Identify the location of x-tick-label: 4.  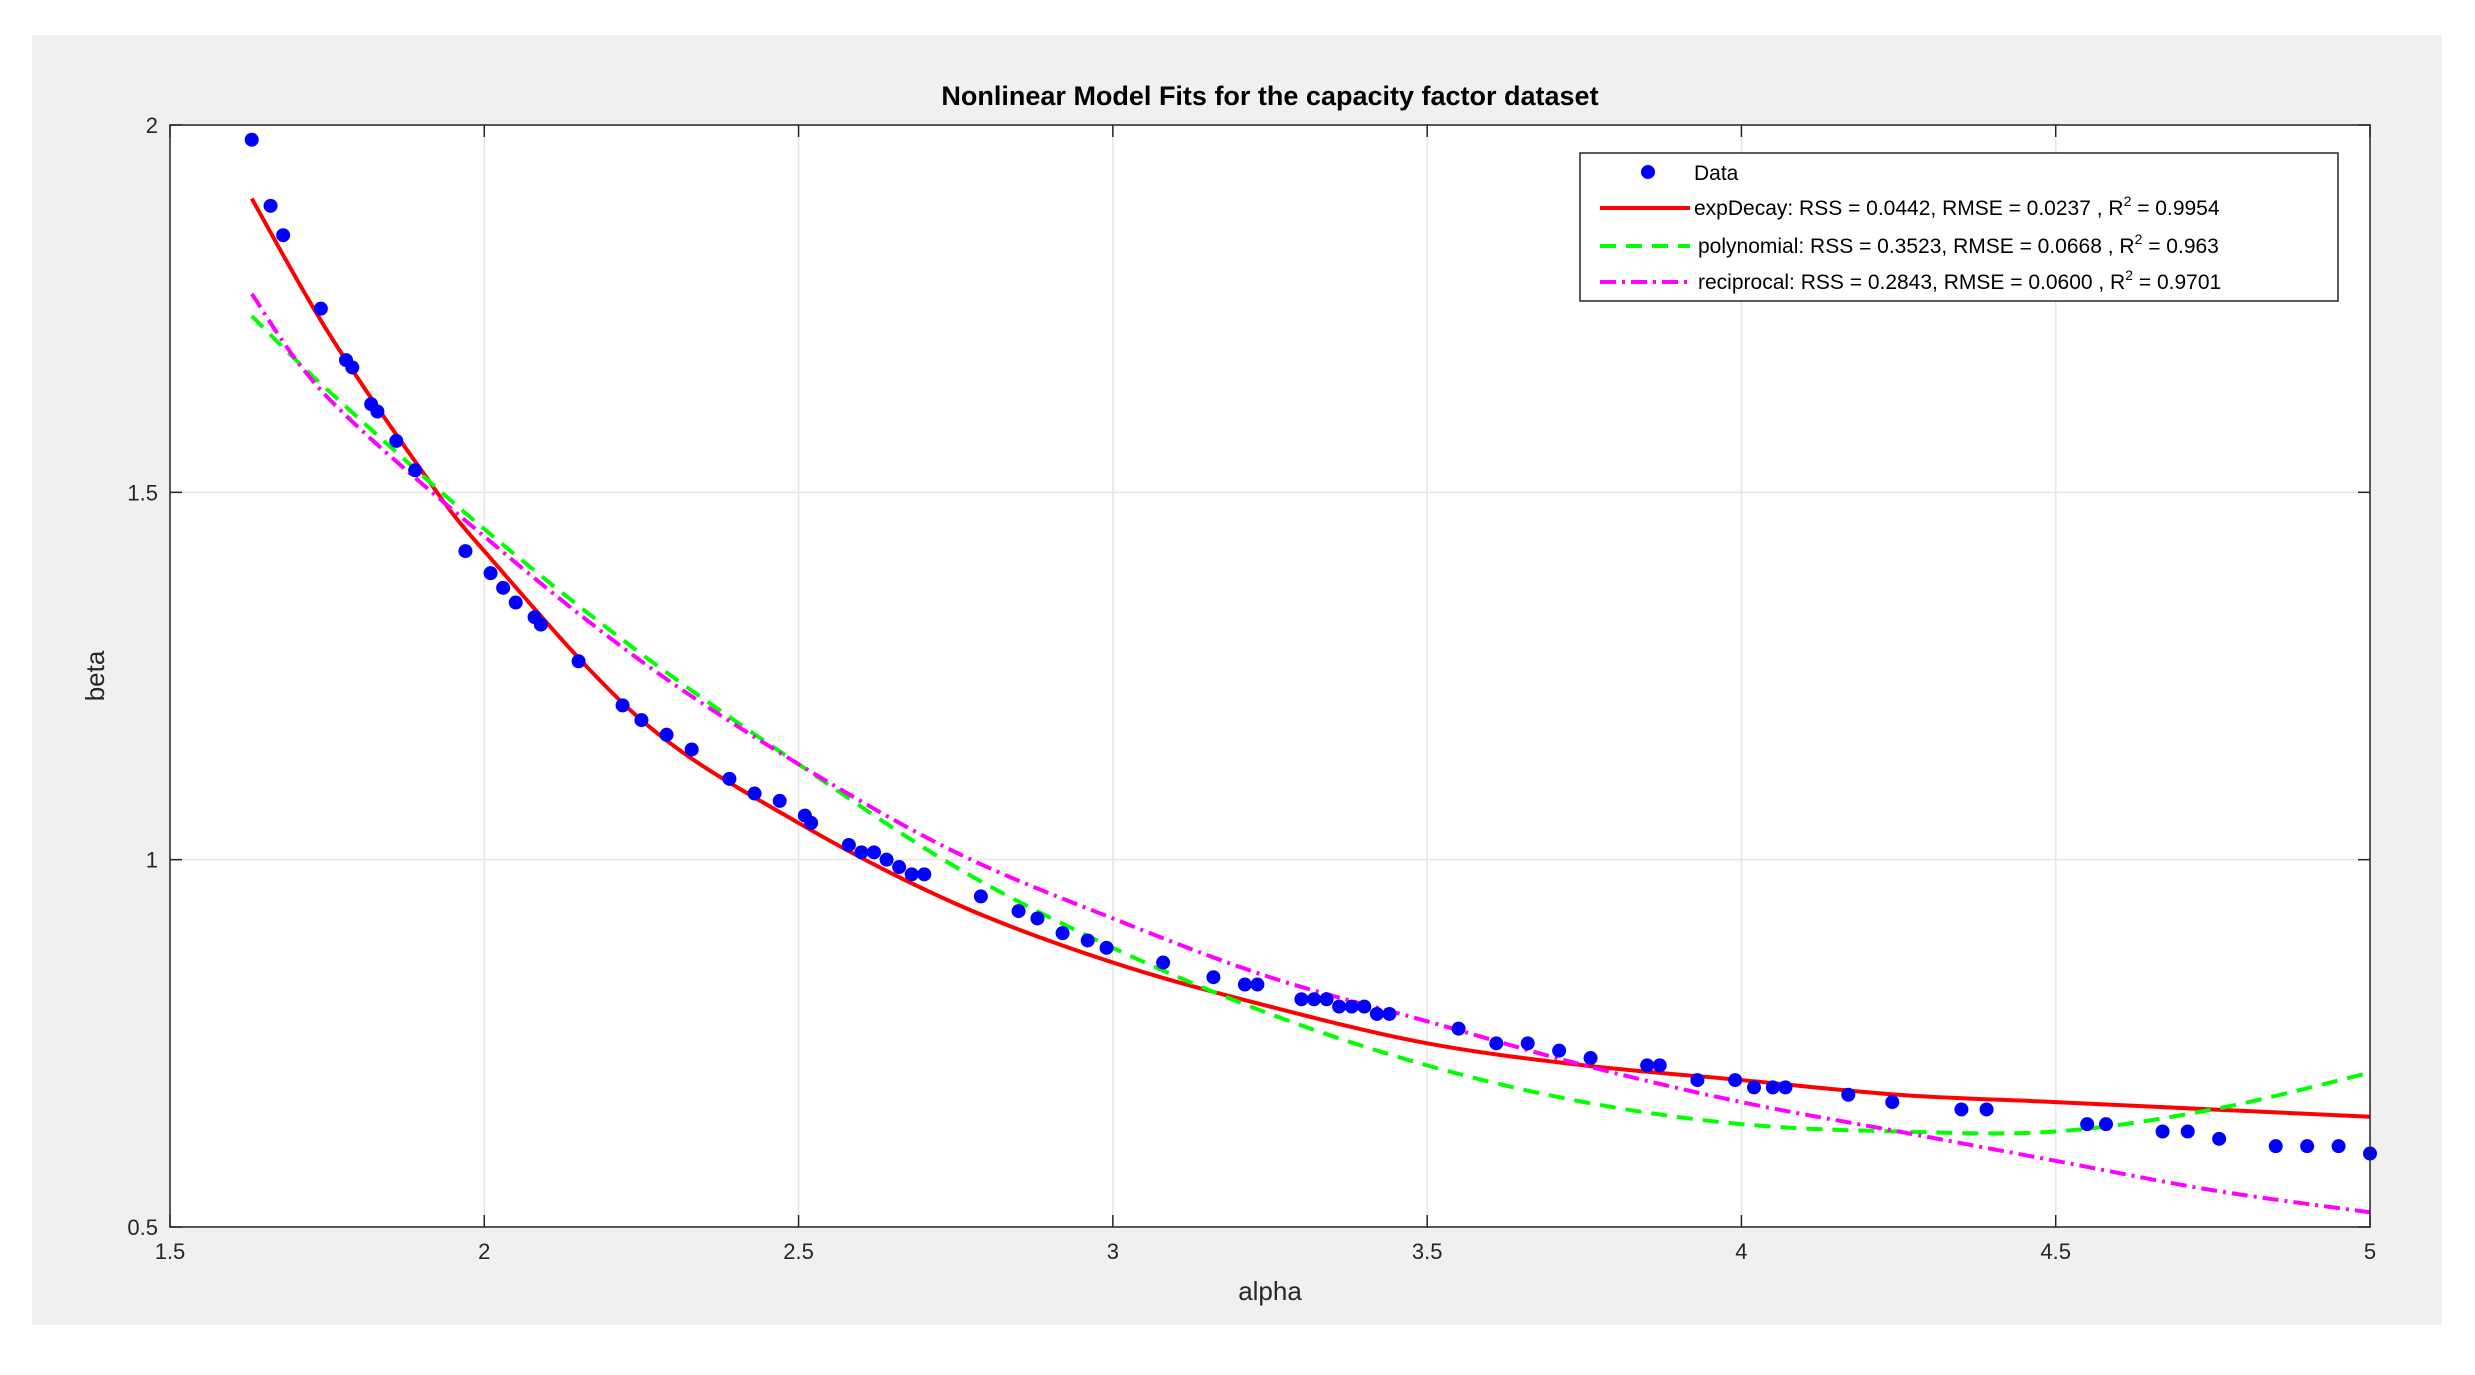
(1741, 1251).